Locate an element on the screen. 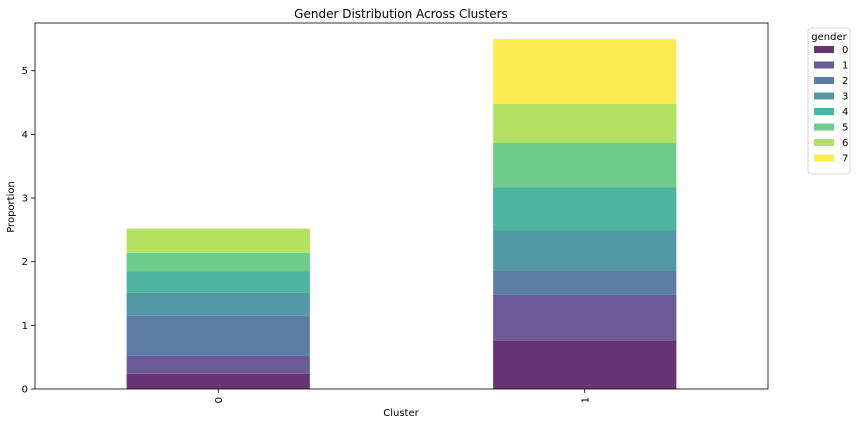 The width and height of the screenshot is (859, 424). y-axis-label: Proportion is located at coordinates (11, 207).